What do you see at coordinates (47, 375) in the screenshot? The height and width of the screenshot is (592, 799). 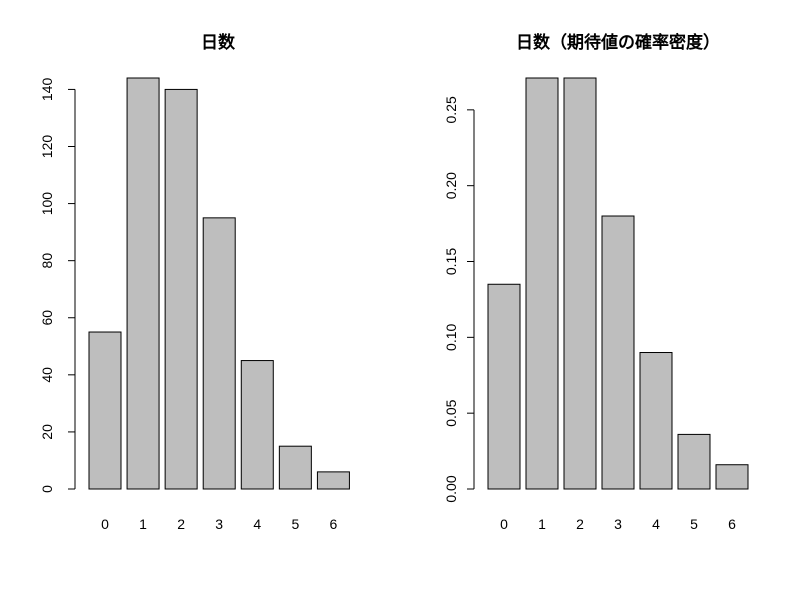 I see `y-tick-label: 40` at bounding box center [47, 375].